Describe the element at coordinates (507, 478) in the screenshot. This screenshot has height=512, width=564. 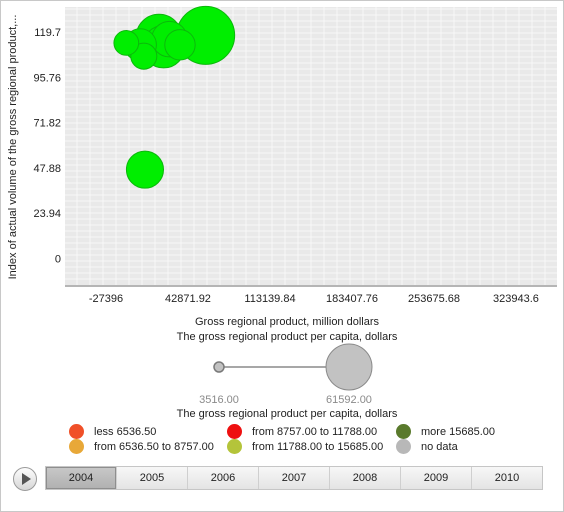
I see `year-tab-2010: 2010` at that location.